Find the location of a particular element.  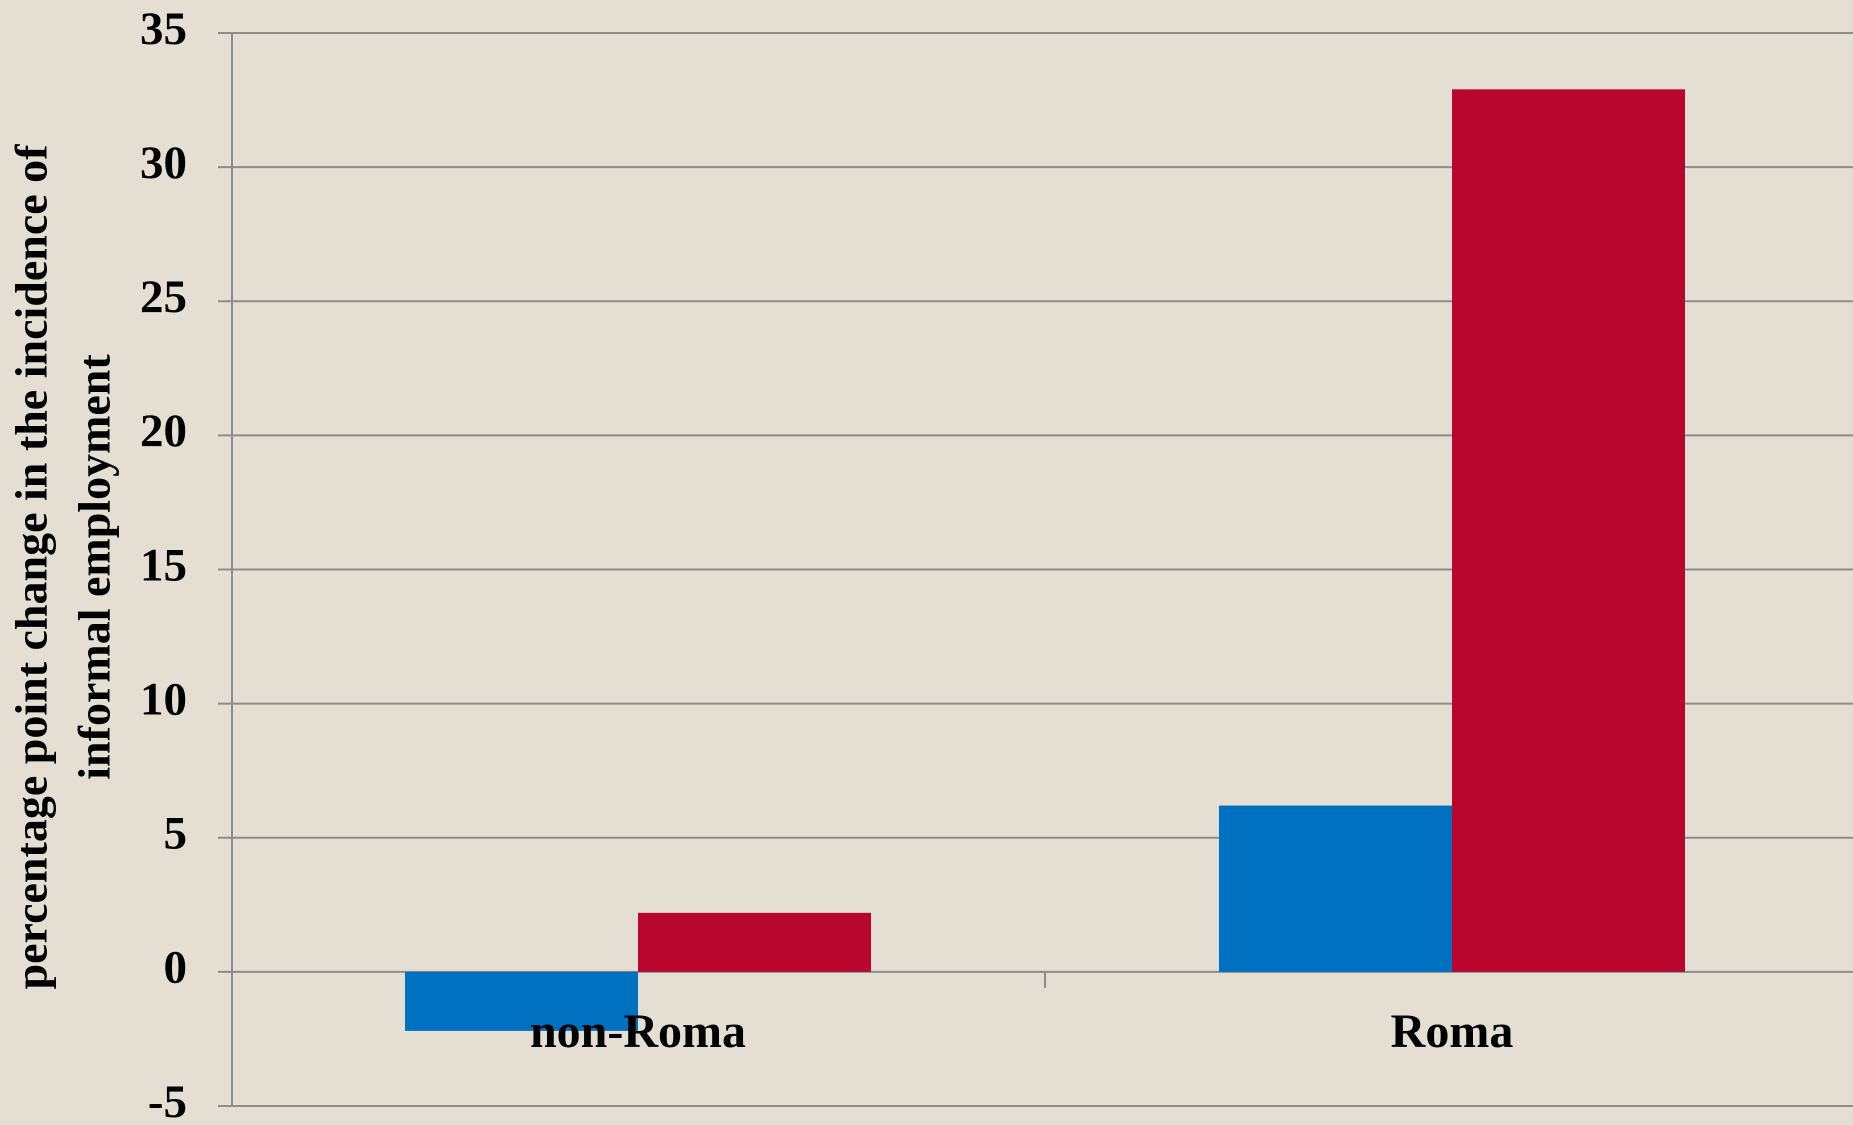

x-tick-label: non-Roma is located at coordinates (638, 1031).